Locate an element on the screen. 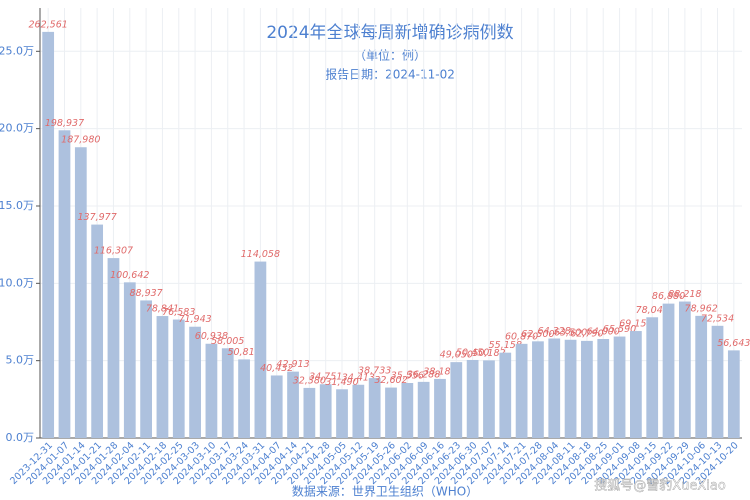 The width and height of the screenshot is (750, 500). value-label: 78,841 is located at coordinates (162, 309).